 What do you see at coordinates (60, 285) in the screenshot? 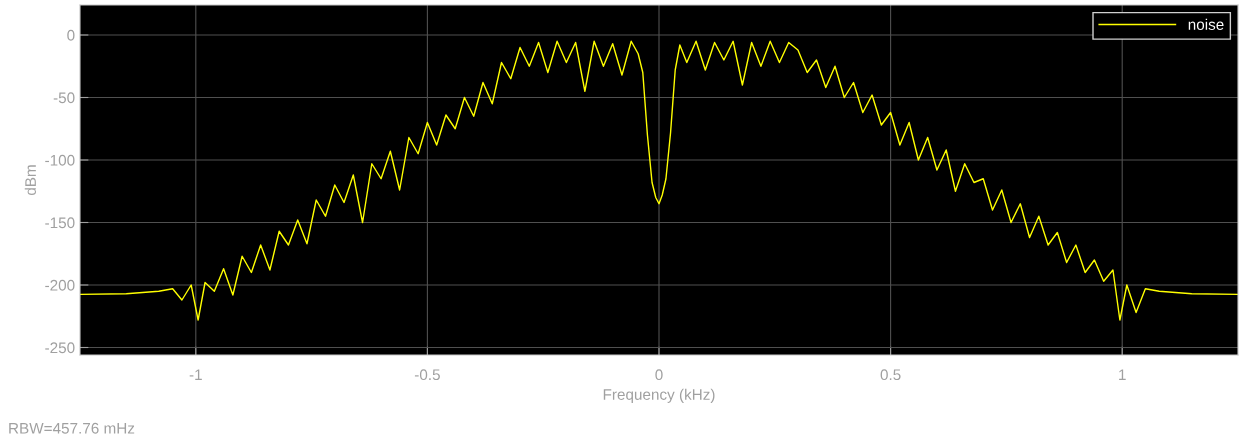
I see `y-tick-label: -200` at bounding box center [60, 285].